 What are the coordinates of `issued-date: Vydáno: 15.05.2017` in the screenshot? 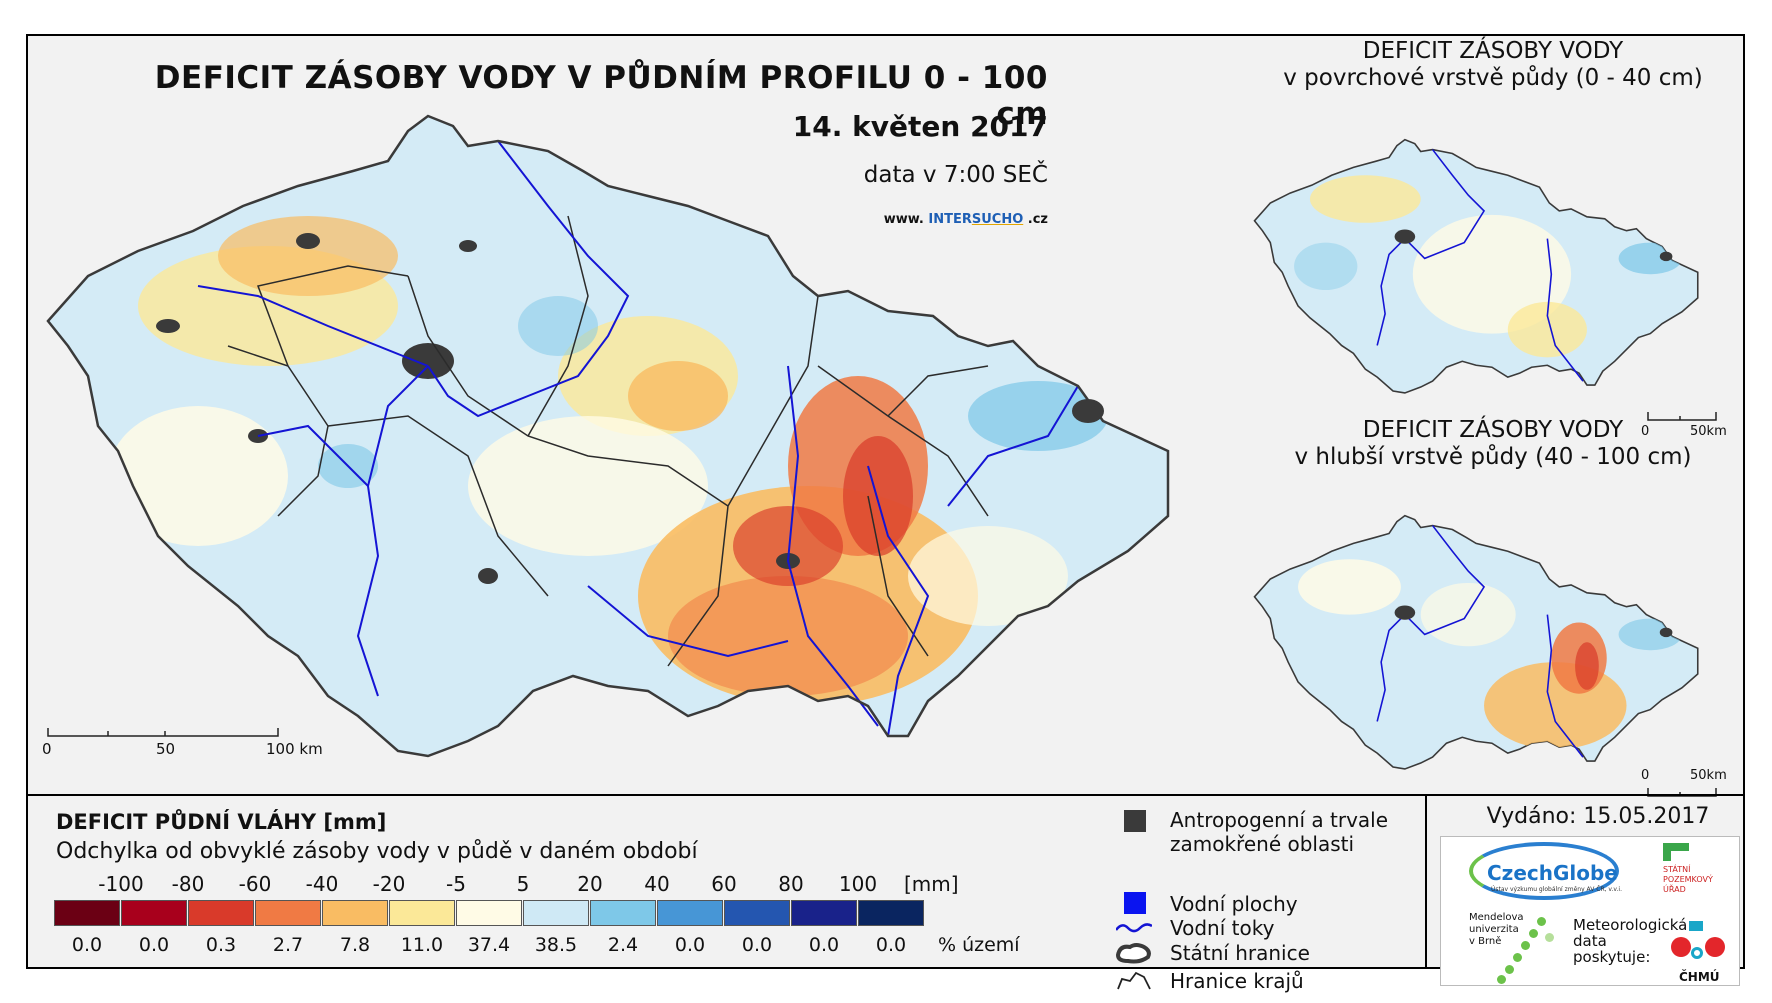 It's located at (1598, 816).